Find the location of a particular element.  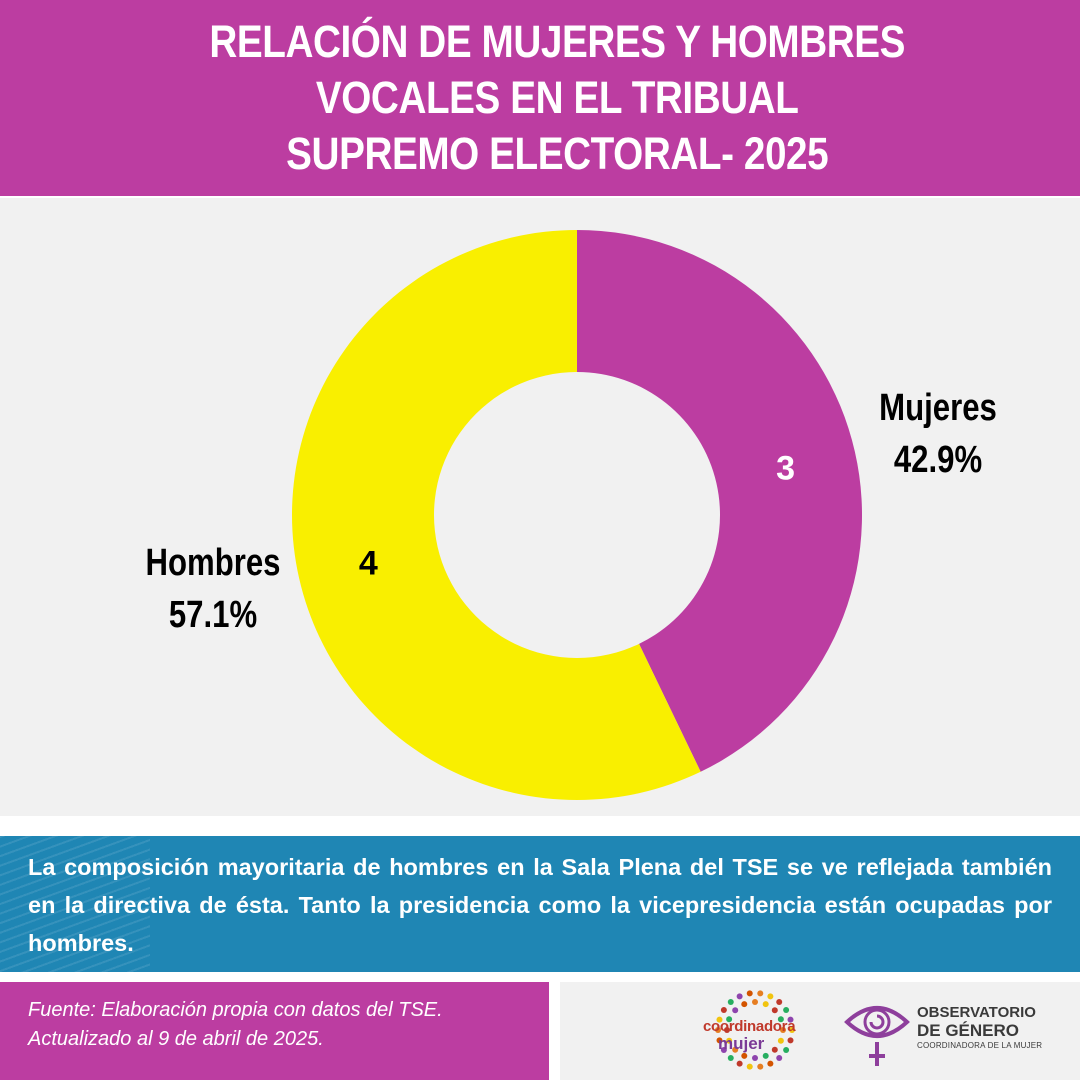

coordinadora-sun-logo-icon is located at coordinates (755, 1030).